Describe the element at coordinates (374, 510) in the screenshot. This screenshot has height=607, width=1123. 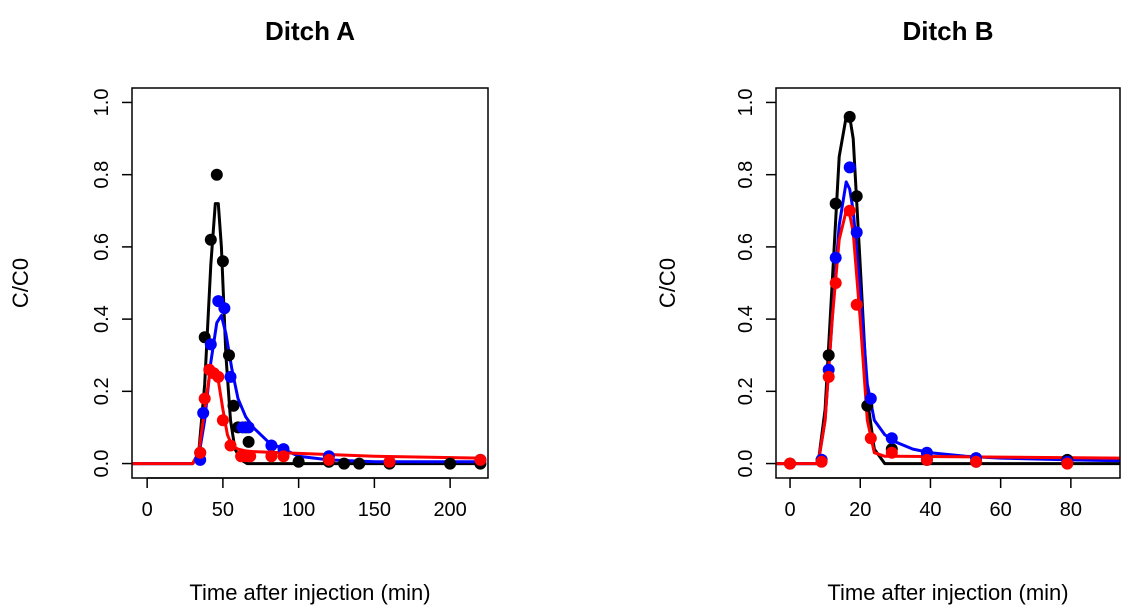
I see `x-tick-label: 150` at that location.